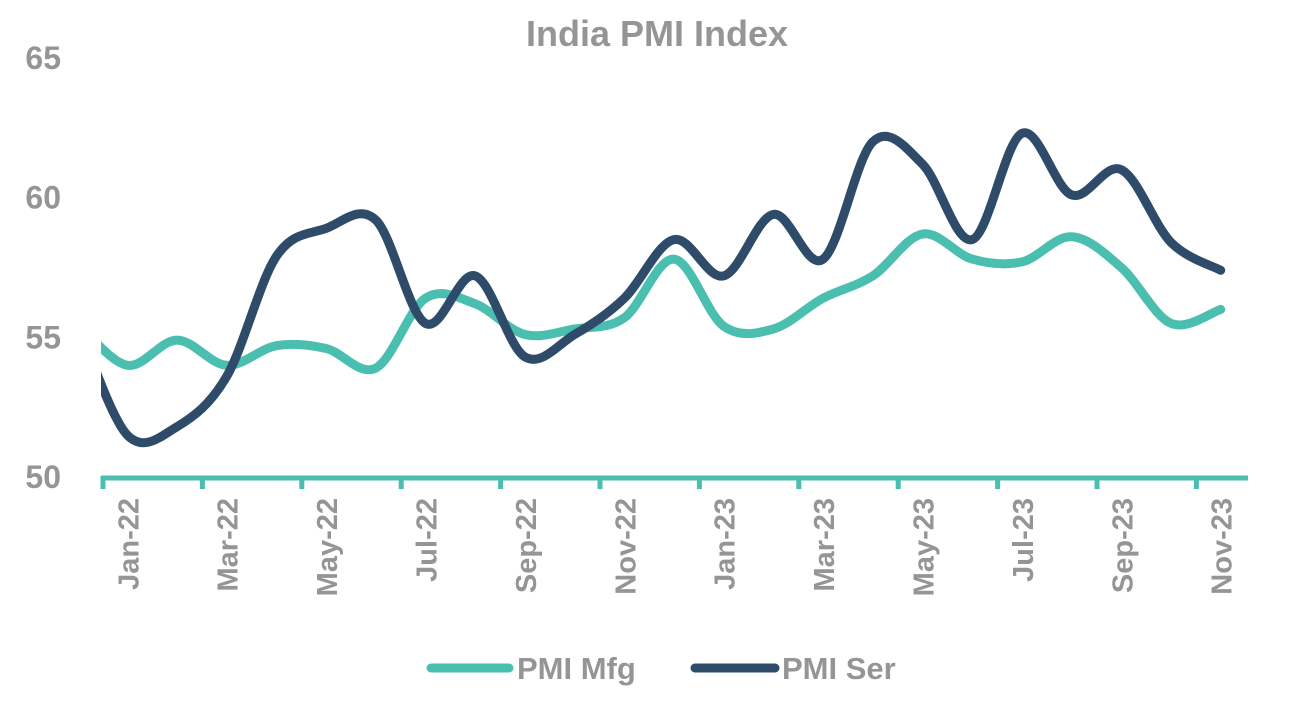 Image resolution: width=1297 pixels, height=706 pixels. I want to click on chart-title: India PMI Index, so click(657, 33).